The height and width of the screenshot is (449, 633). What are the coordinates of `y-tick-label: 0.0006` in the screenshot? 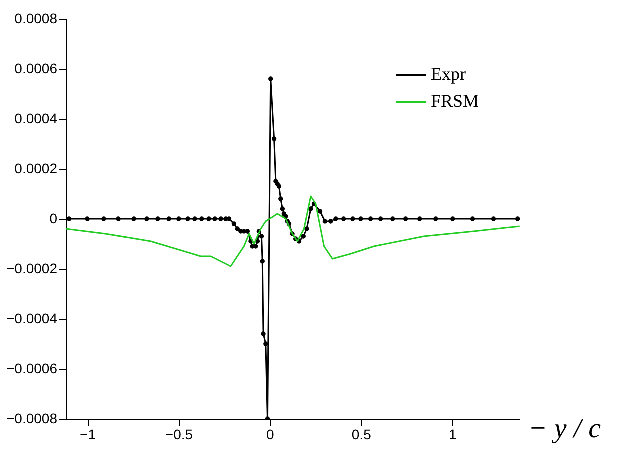 It's located at (36, 68).